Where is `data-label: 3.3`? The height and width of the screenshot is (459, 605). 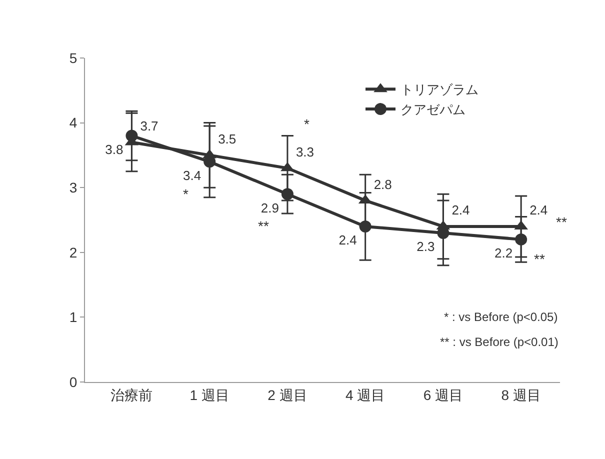 data-label: 3.3 is located at coordinates (305, 152).